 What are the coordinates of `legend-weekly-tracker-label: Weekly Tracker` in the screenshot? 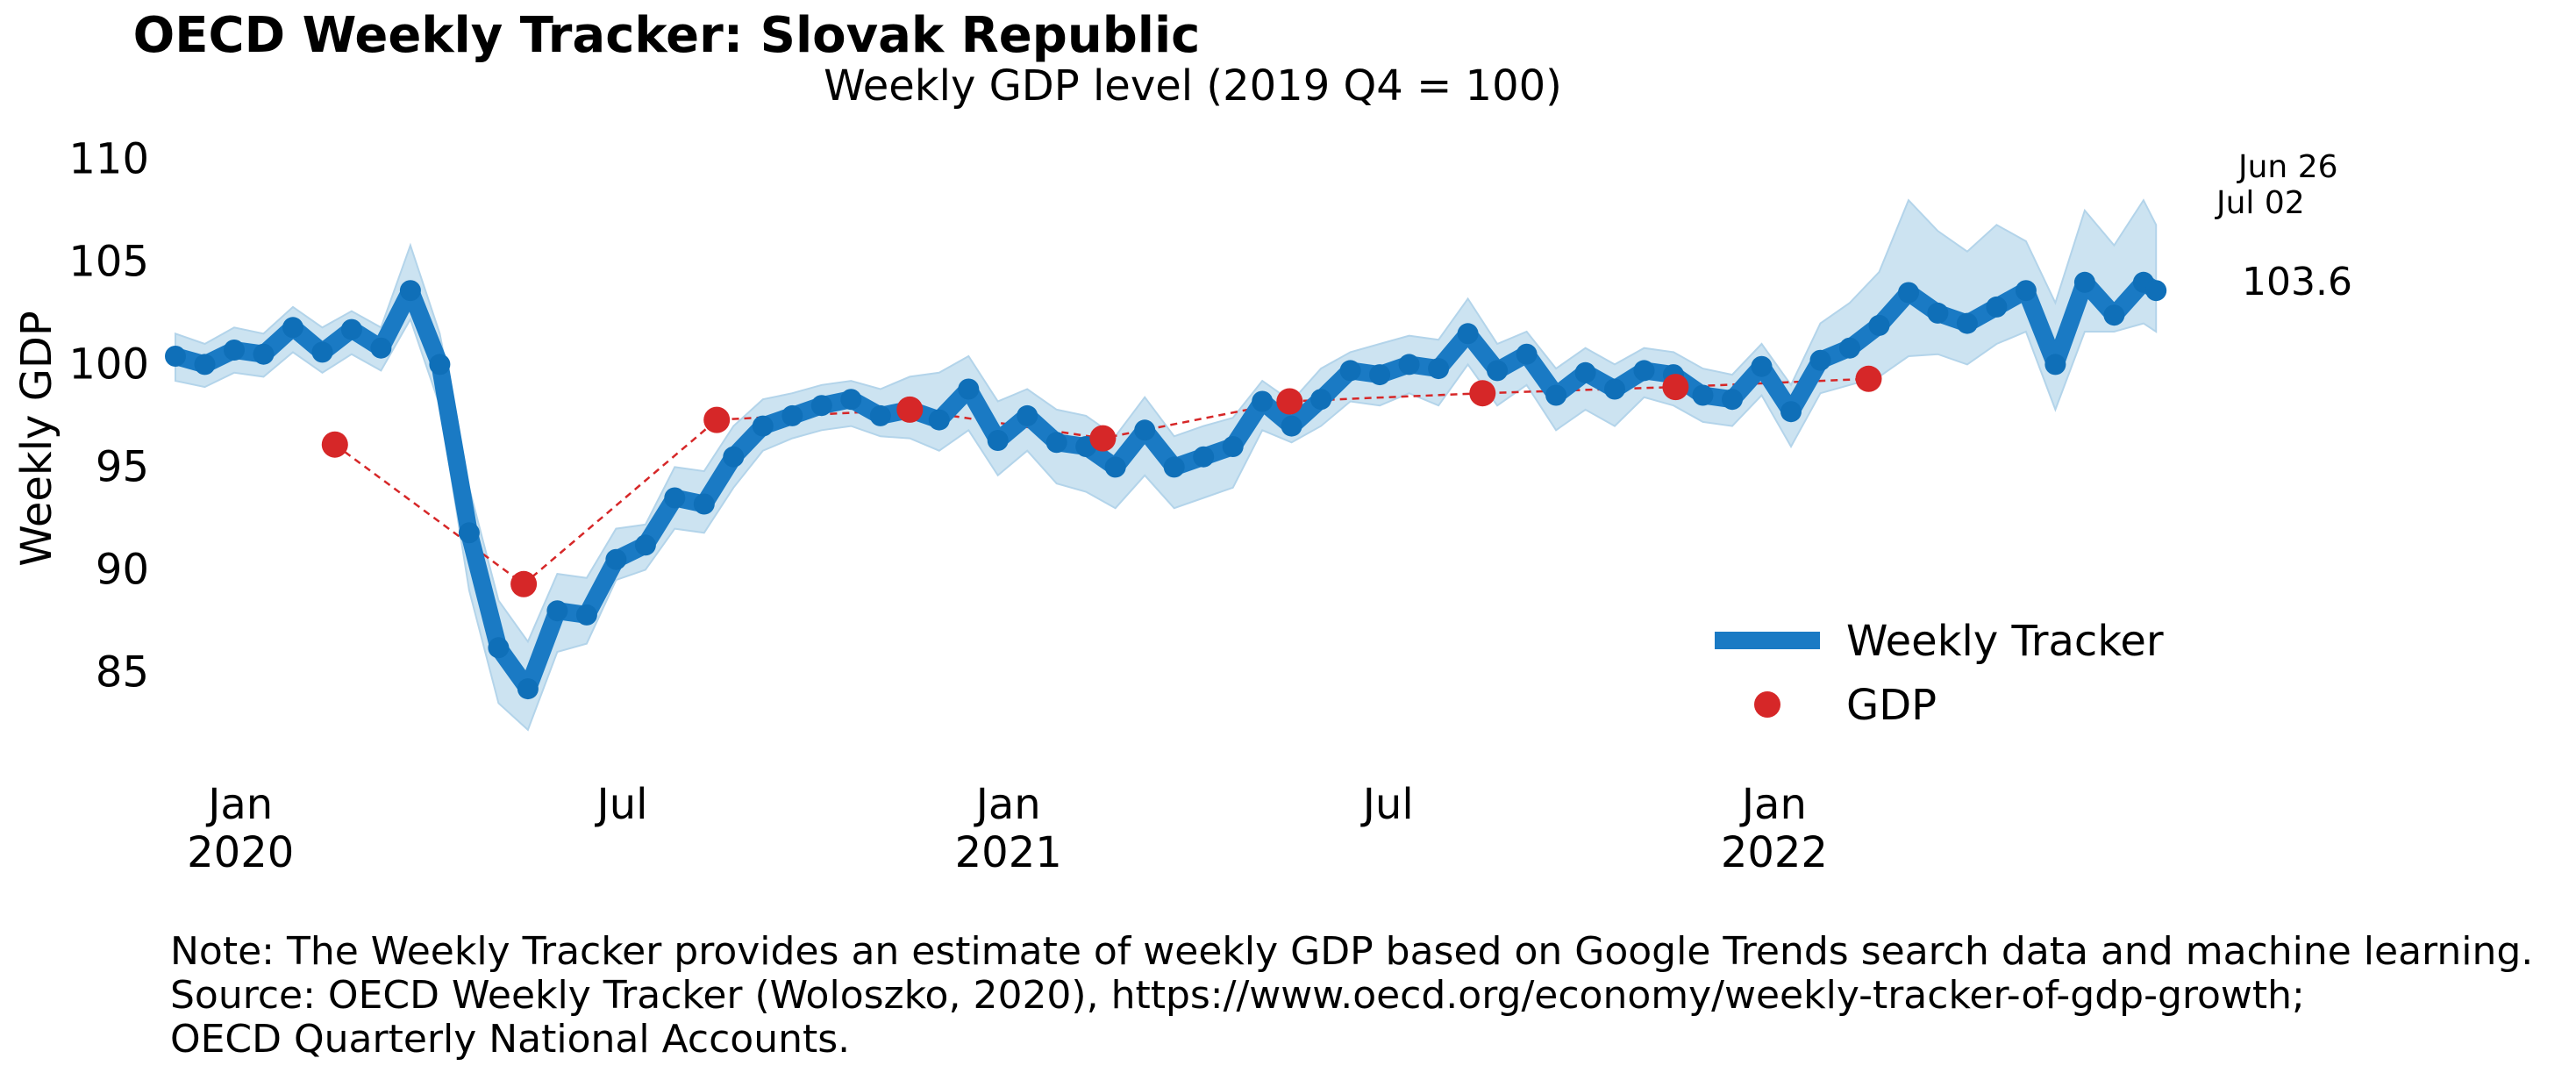 It's located at (2005, 642).